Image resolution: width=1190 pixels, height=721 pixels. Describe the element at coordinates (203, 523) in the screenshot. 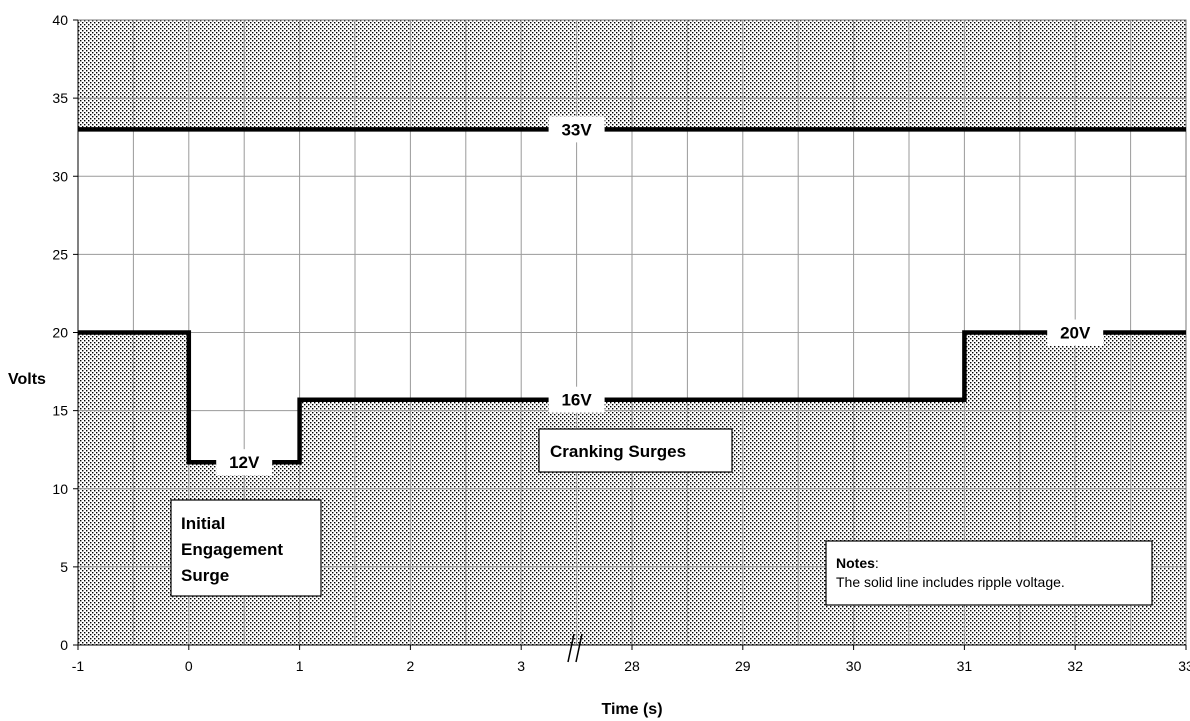

I see `initial-engagement-line-1: Initial` at that location.